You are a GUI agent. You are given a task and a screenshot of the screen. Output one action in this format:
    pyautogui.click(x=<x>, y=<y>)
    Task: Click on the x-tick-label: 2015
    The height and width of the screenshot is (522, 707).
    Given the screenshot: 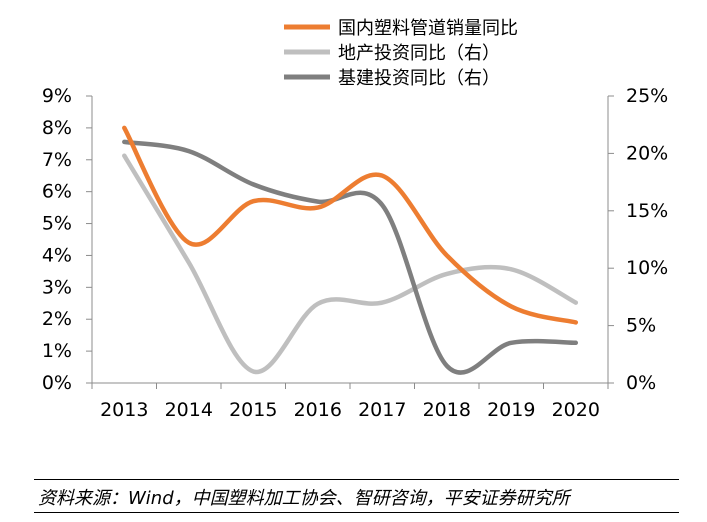 What is the action you would take?
    pyautogui.click(x=253, y=410)
    